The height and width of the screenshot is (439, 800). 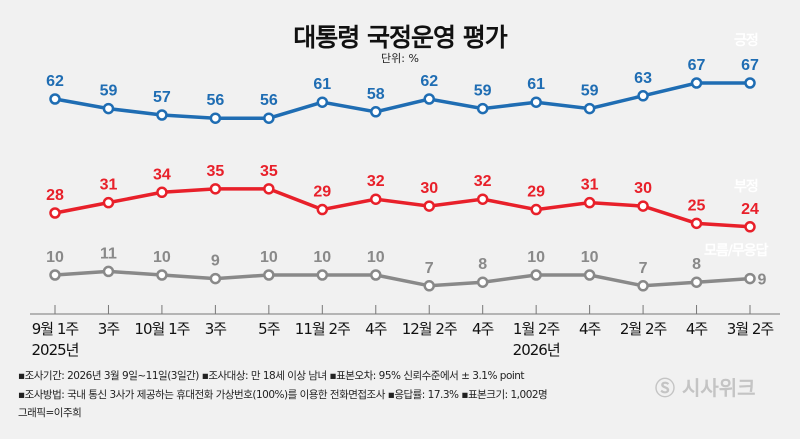 I want to click on data-label: 56, so click(x=215, y=100).